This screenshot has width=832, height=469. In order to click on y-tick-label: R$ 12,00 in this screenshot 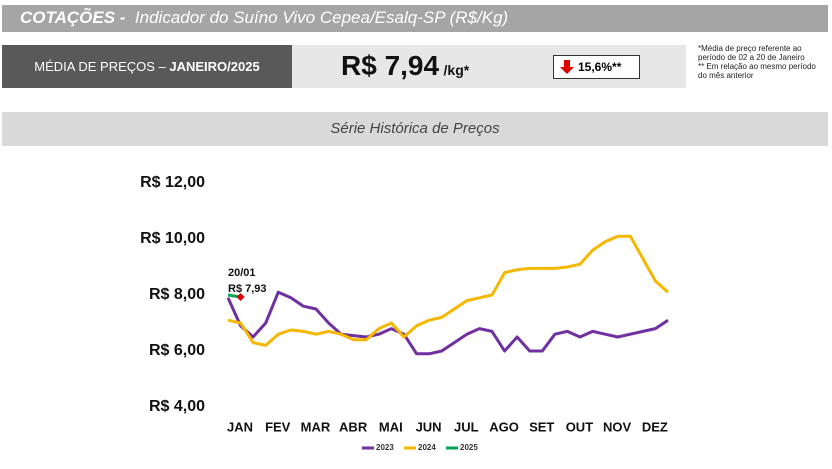, I will do `click(172, 182)`.